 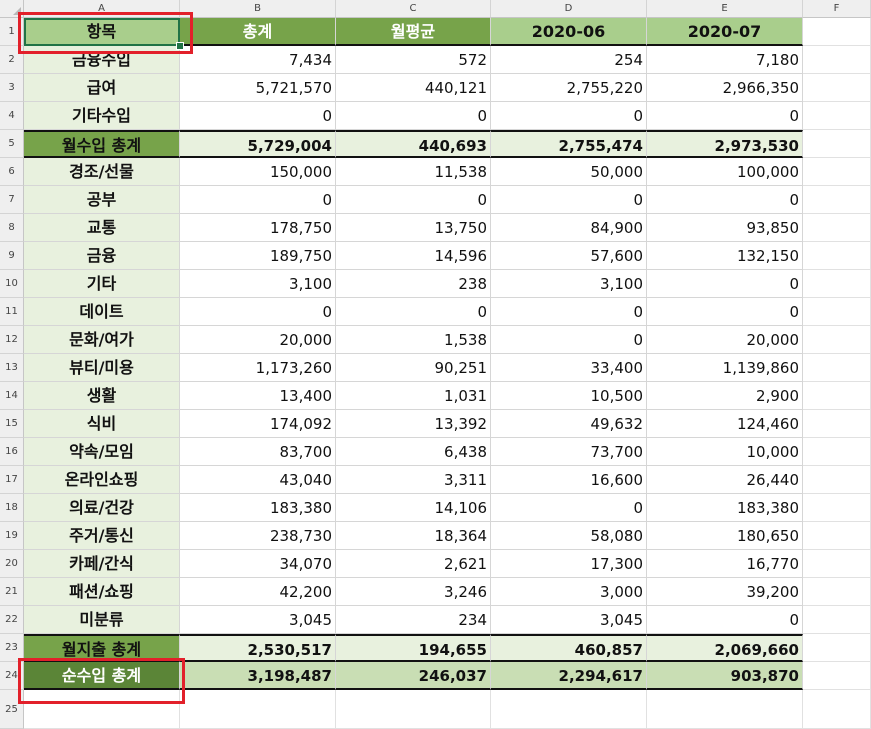 What do you see at coordinates (569, 480) in the screenshot?
I see `value-cell-m1: 16,600` at bounding box center [569, 480].